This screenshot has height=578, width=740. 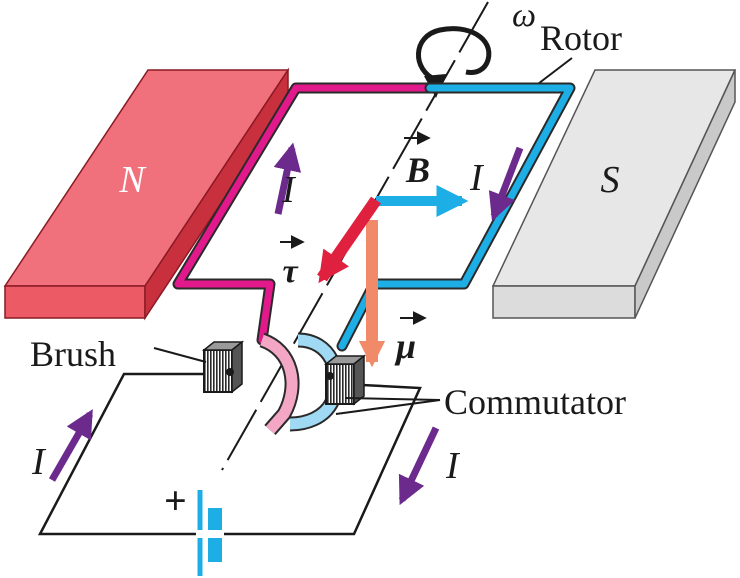 I want to click on circuit-wire, so click(x=229, y=454).